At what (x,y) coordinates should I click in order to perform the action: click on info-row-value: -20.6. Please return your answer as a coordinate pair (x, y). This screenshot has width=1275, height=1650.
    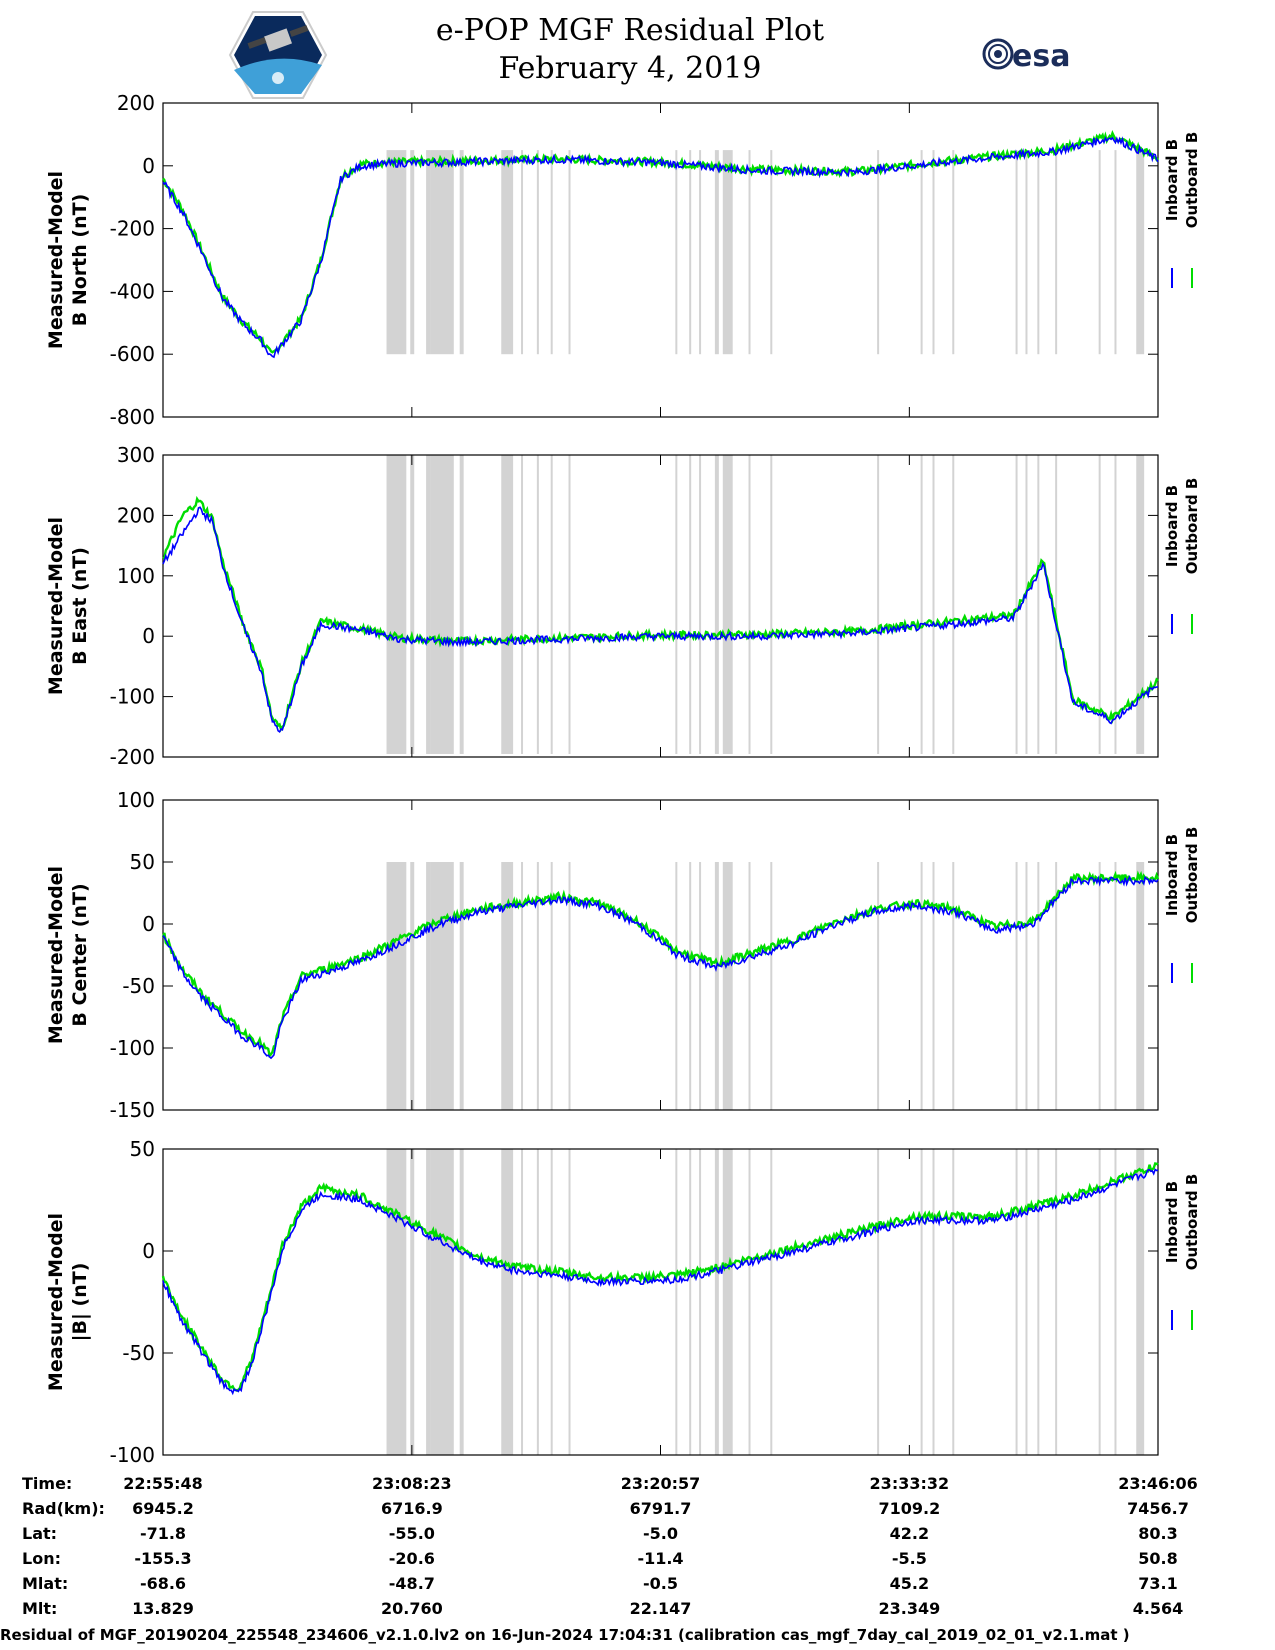
    Looking at the image, I should click on (411, 1558).